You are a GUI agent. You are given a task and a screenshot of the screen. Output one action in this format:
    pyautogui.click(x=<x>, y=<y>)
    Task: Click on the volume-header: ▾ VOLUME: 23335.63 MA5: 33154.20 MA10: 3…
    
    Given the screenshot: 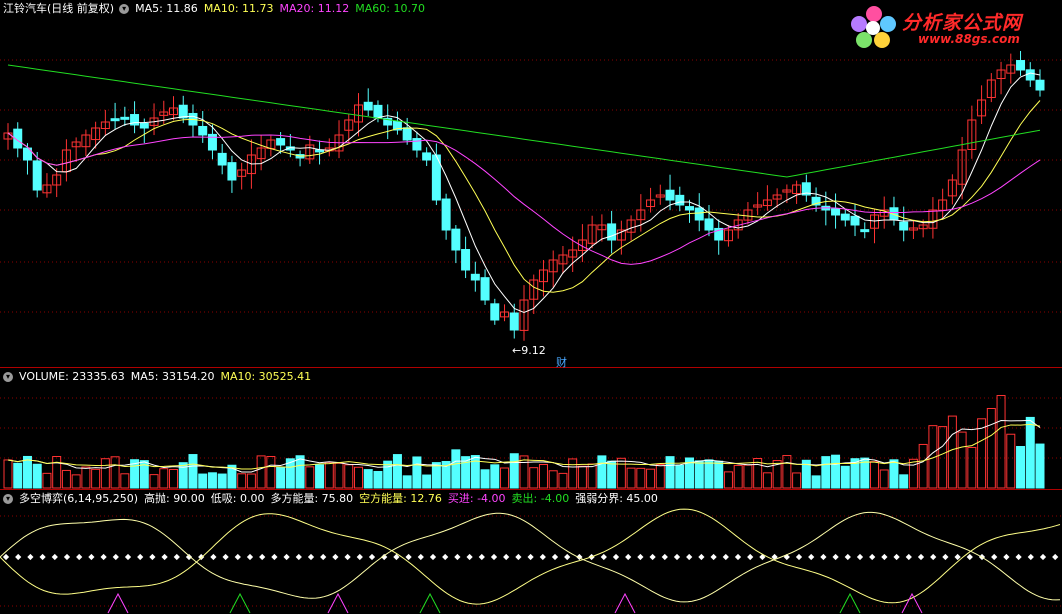 What is the action you would take?
    pyautogui.click(x=158, y=377)
    